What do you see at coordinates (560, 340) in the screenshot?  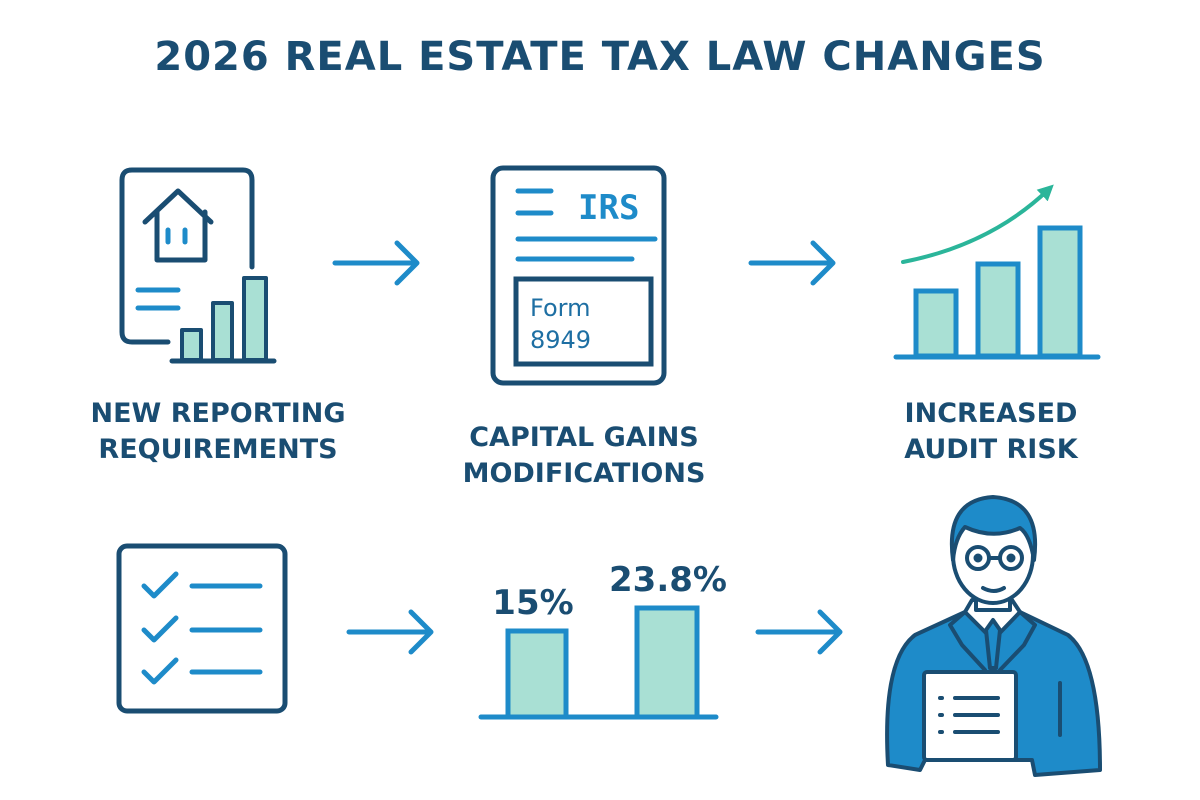 I see `form-number: 8949` at bounding box center [560, 340].